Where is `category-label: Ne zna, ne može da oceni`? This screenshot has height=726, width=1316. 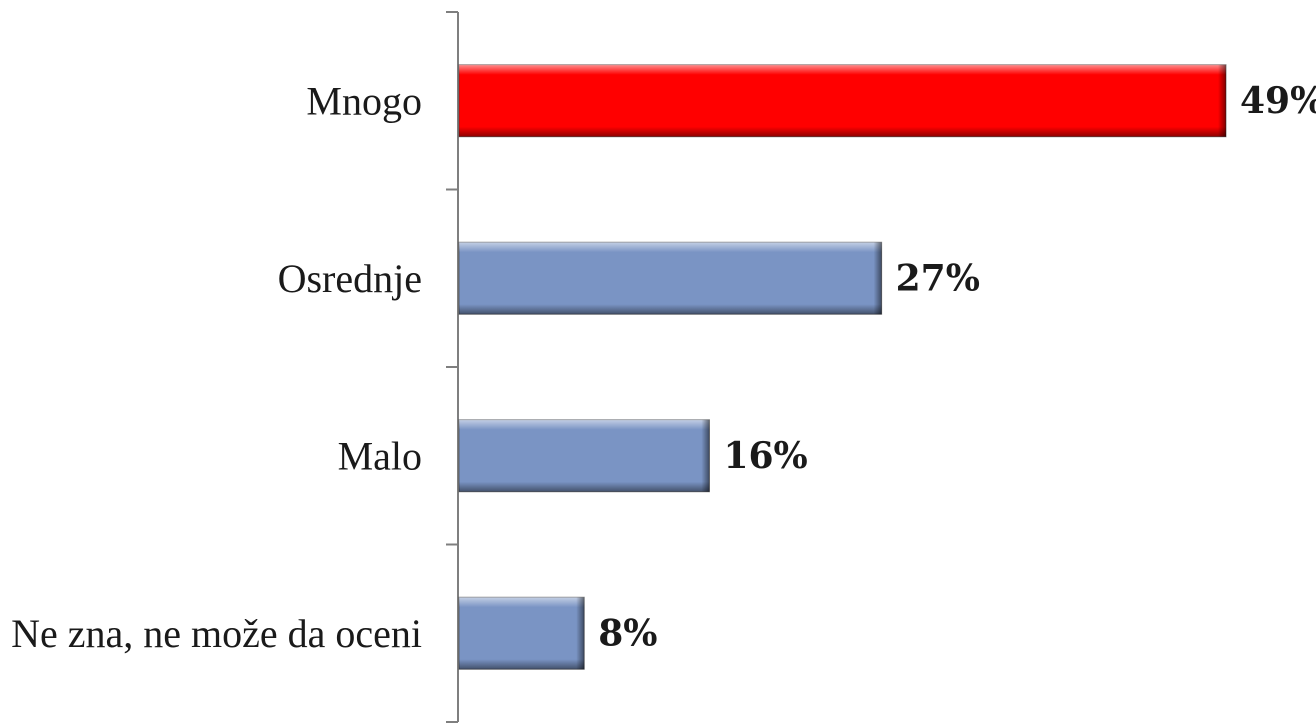 category-label: Ne zna, ne može da oceni is located at coordinates (216, 633).